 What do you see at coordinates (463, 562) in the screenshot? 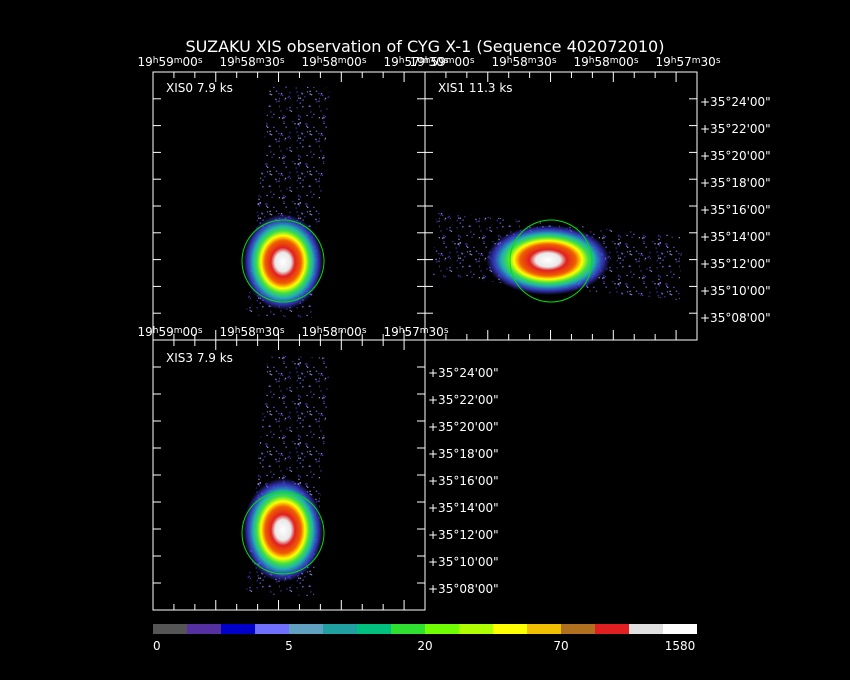
I see `dec-label: +35°10'00"` at bounding box center [463, 562].